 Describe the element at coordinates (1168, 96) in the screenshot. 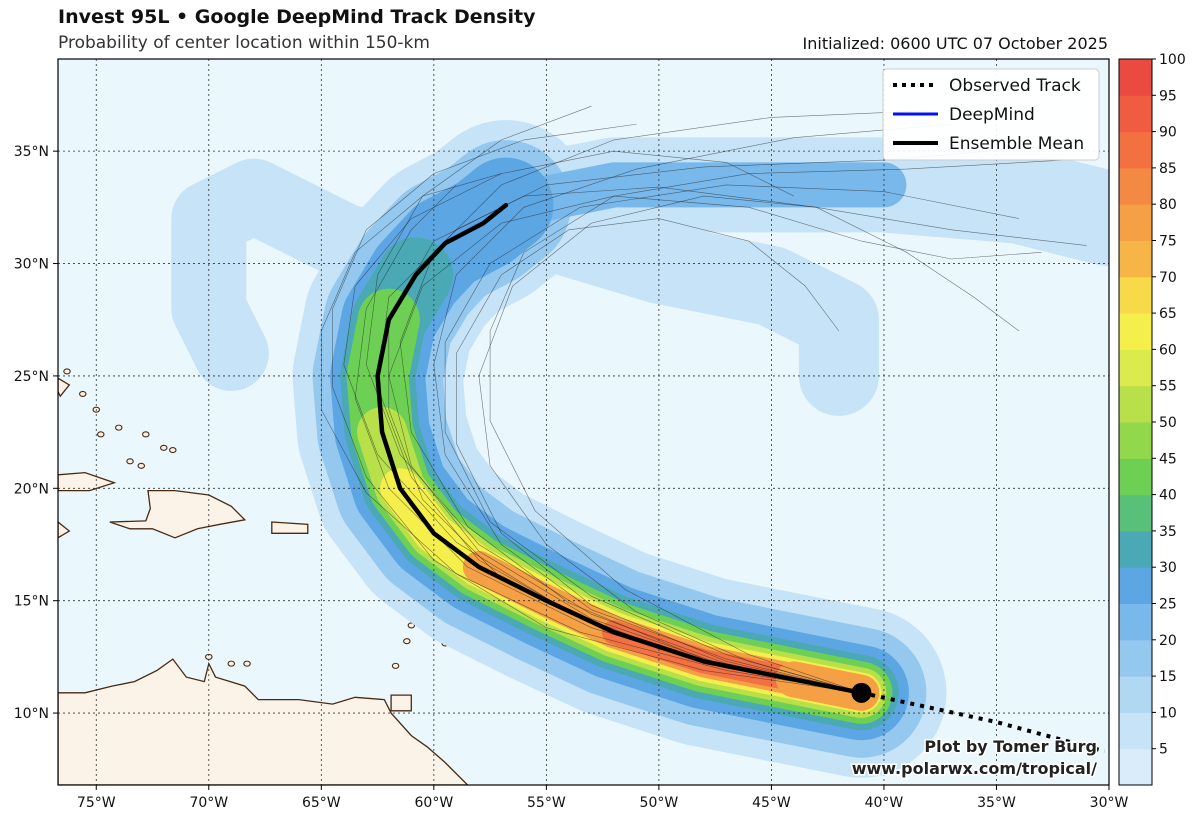

I see `colorbar-label: 95` at that location.